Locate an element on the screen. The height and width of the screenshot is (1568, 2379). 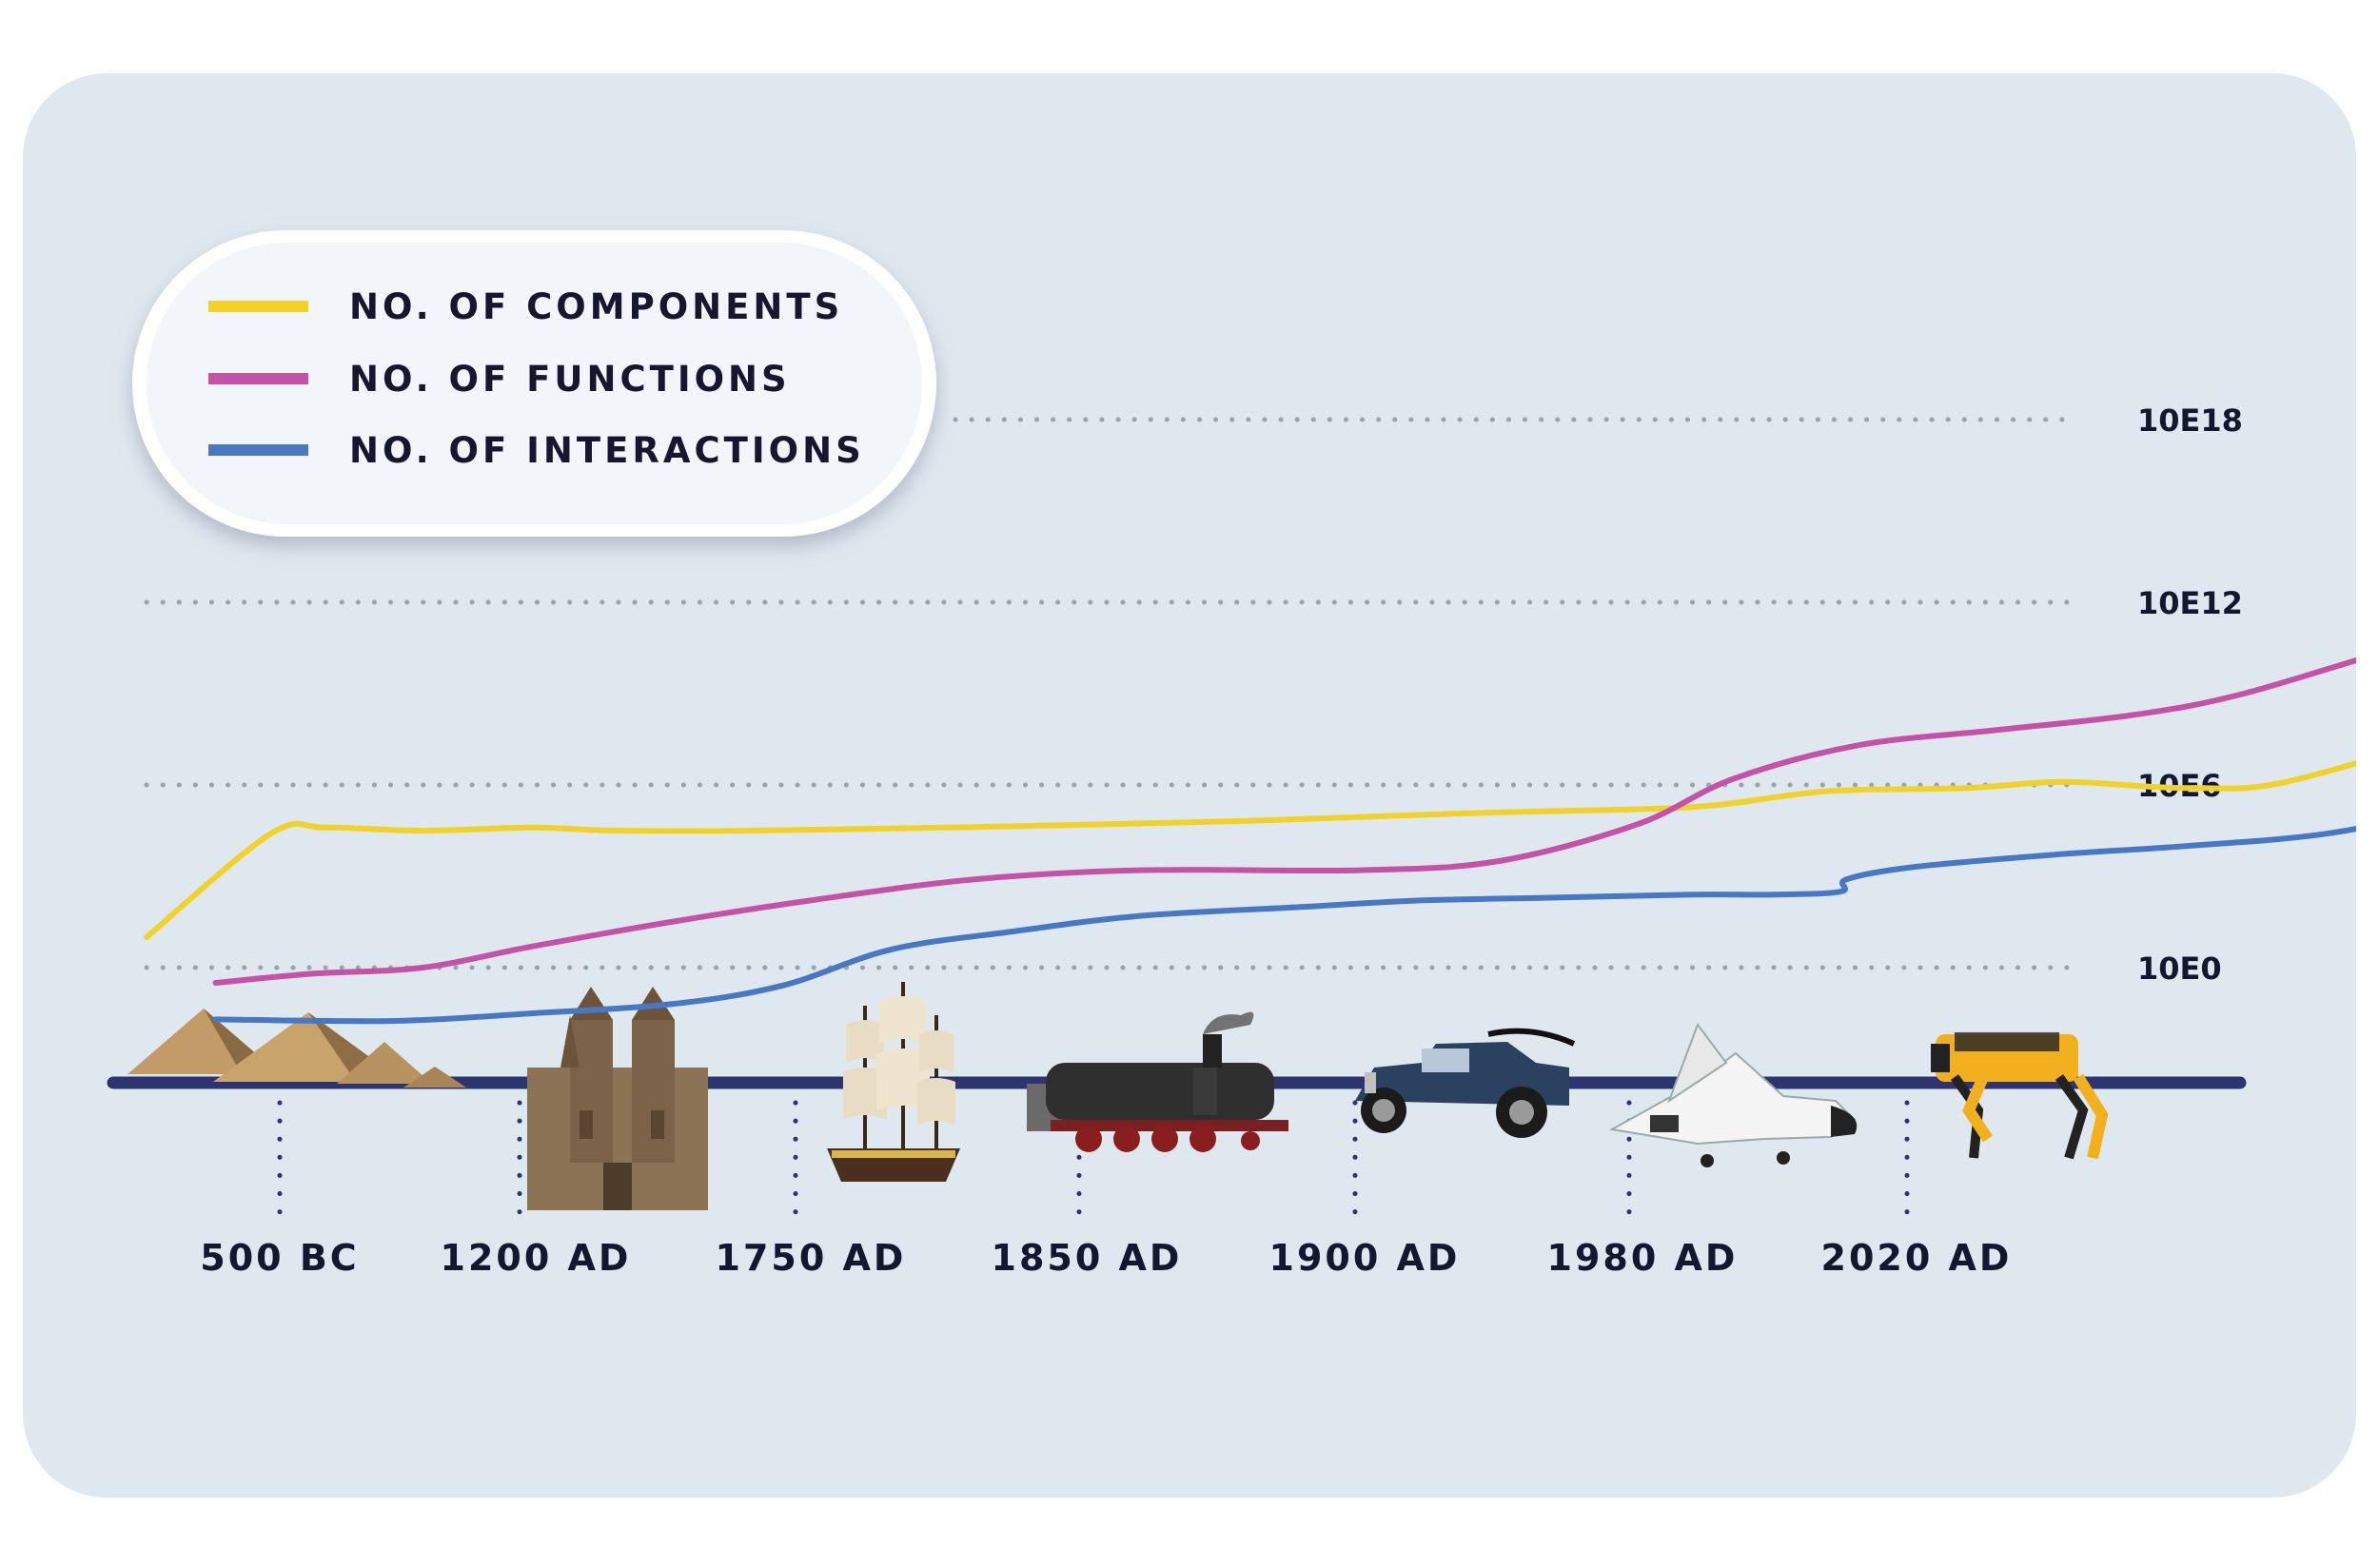
legend-label: NO. OF FUNCTIONS is located at coordinates (570, 379).